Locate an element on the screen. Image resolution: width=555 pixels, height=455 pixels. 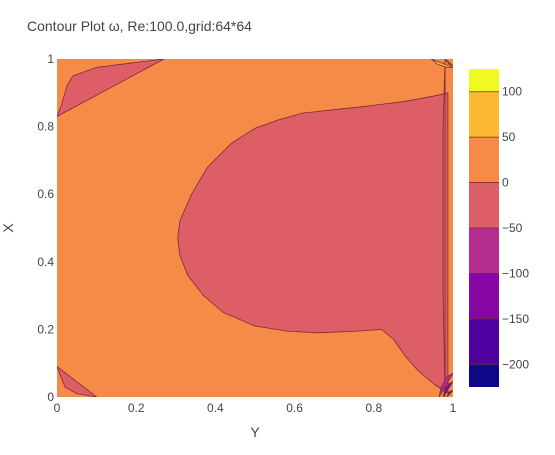
y-axis-ticks: 0 0.2 0.4 0.6 0.8 1 is located at coordinates (45, 228).